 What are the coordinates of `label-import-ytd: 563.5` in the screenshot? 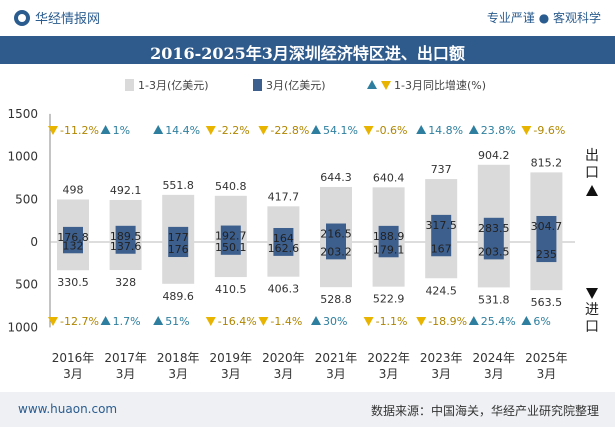 It's located at (547, 302).